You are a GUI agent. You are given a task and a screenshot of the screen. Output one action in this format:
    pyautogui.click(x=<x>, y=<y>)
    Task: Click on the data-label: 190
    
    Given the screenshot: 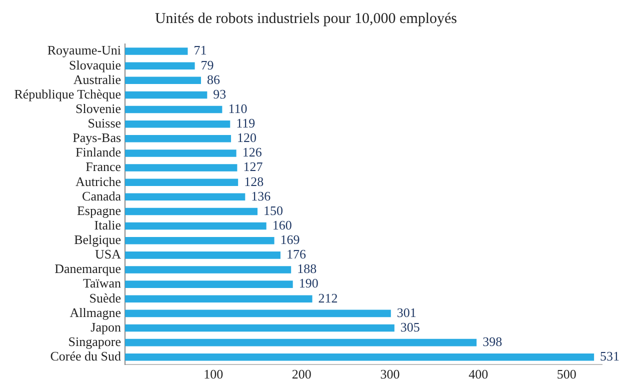 What is the action you would take?
    pyautogui.click(x=308, y=283)
    